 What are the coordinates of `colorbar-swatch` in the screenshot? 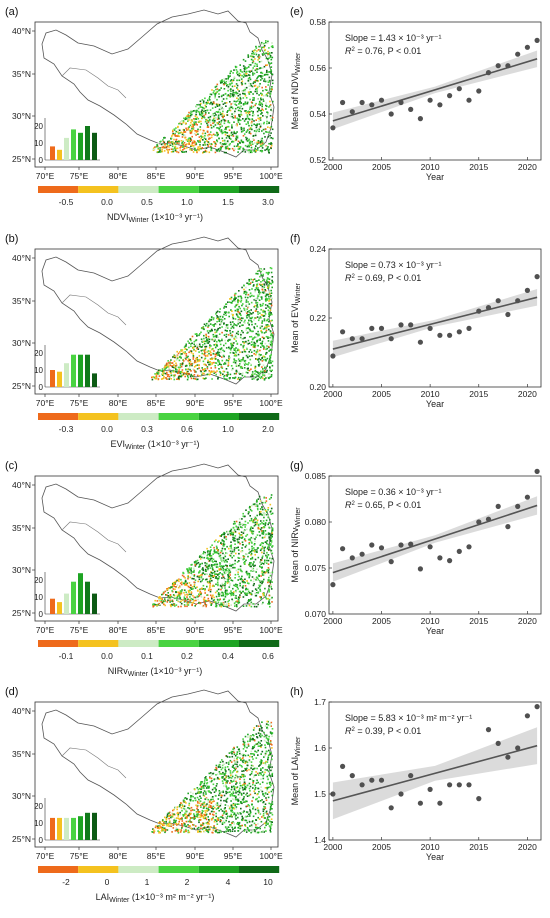 It's located at (219, 416).